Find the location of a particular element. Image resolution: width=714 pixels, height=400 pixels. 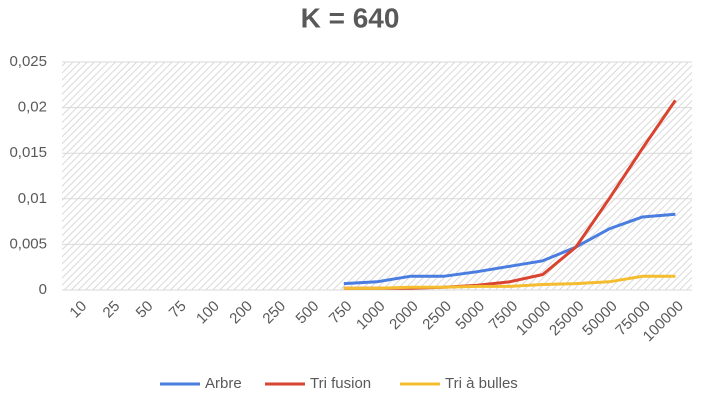

legend-label: Arbre is located at coordinates (223, 383).